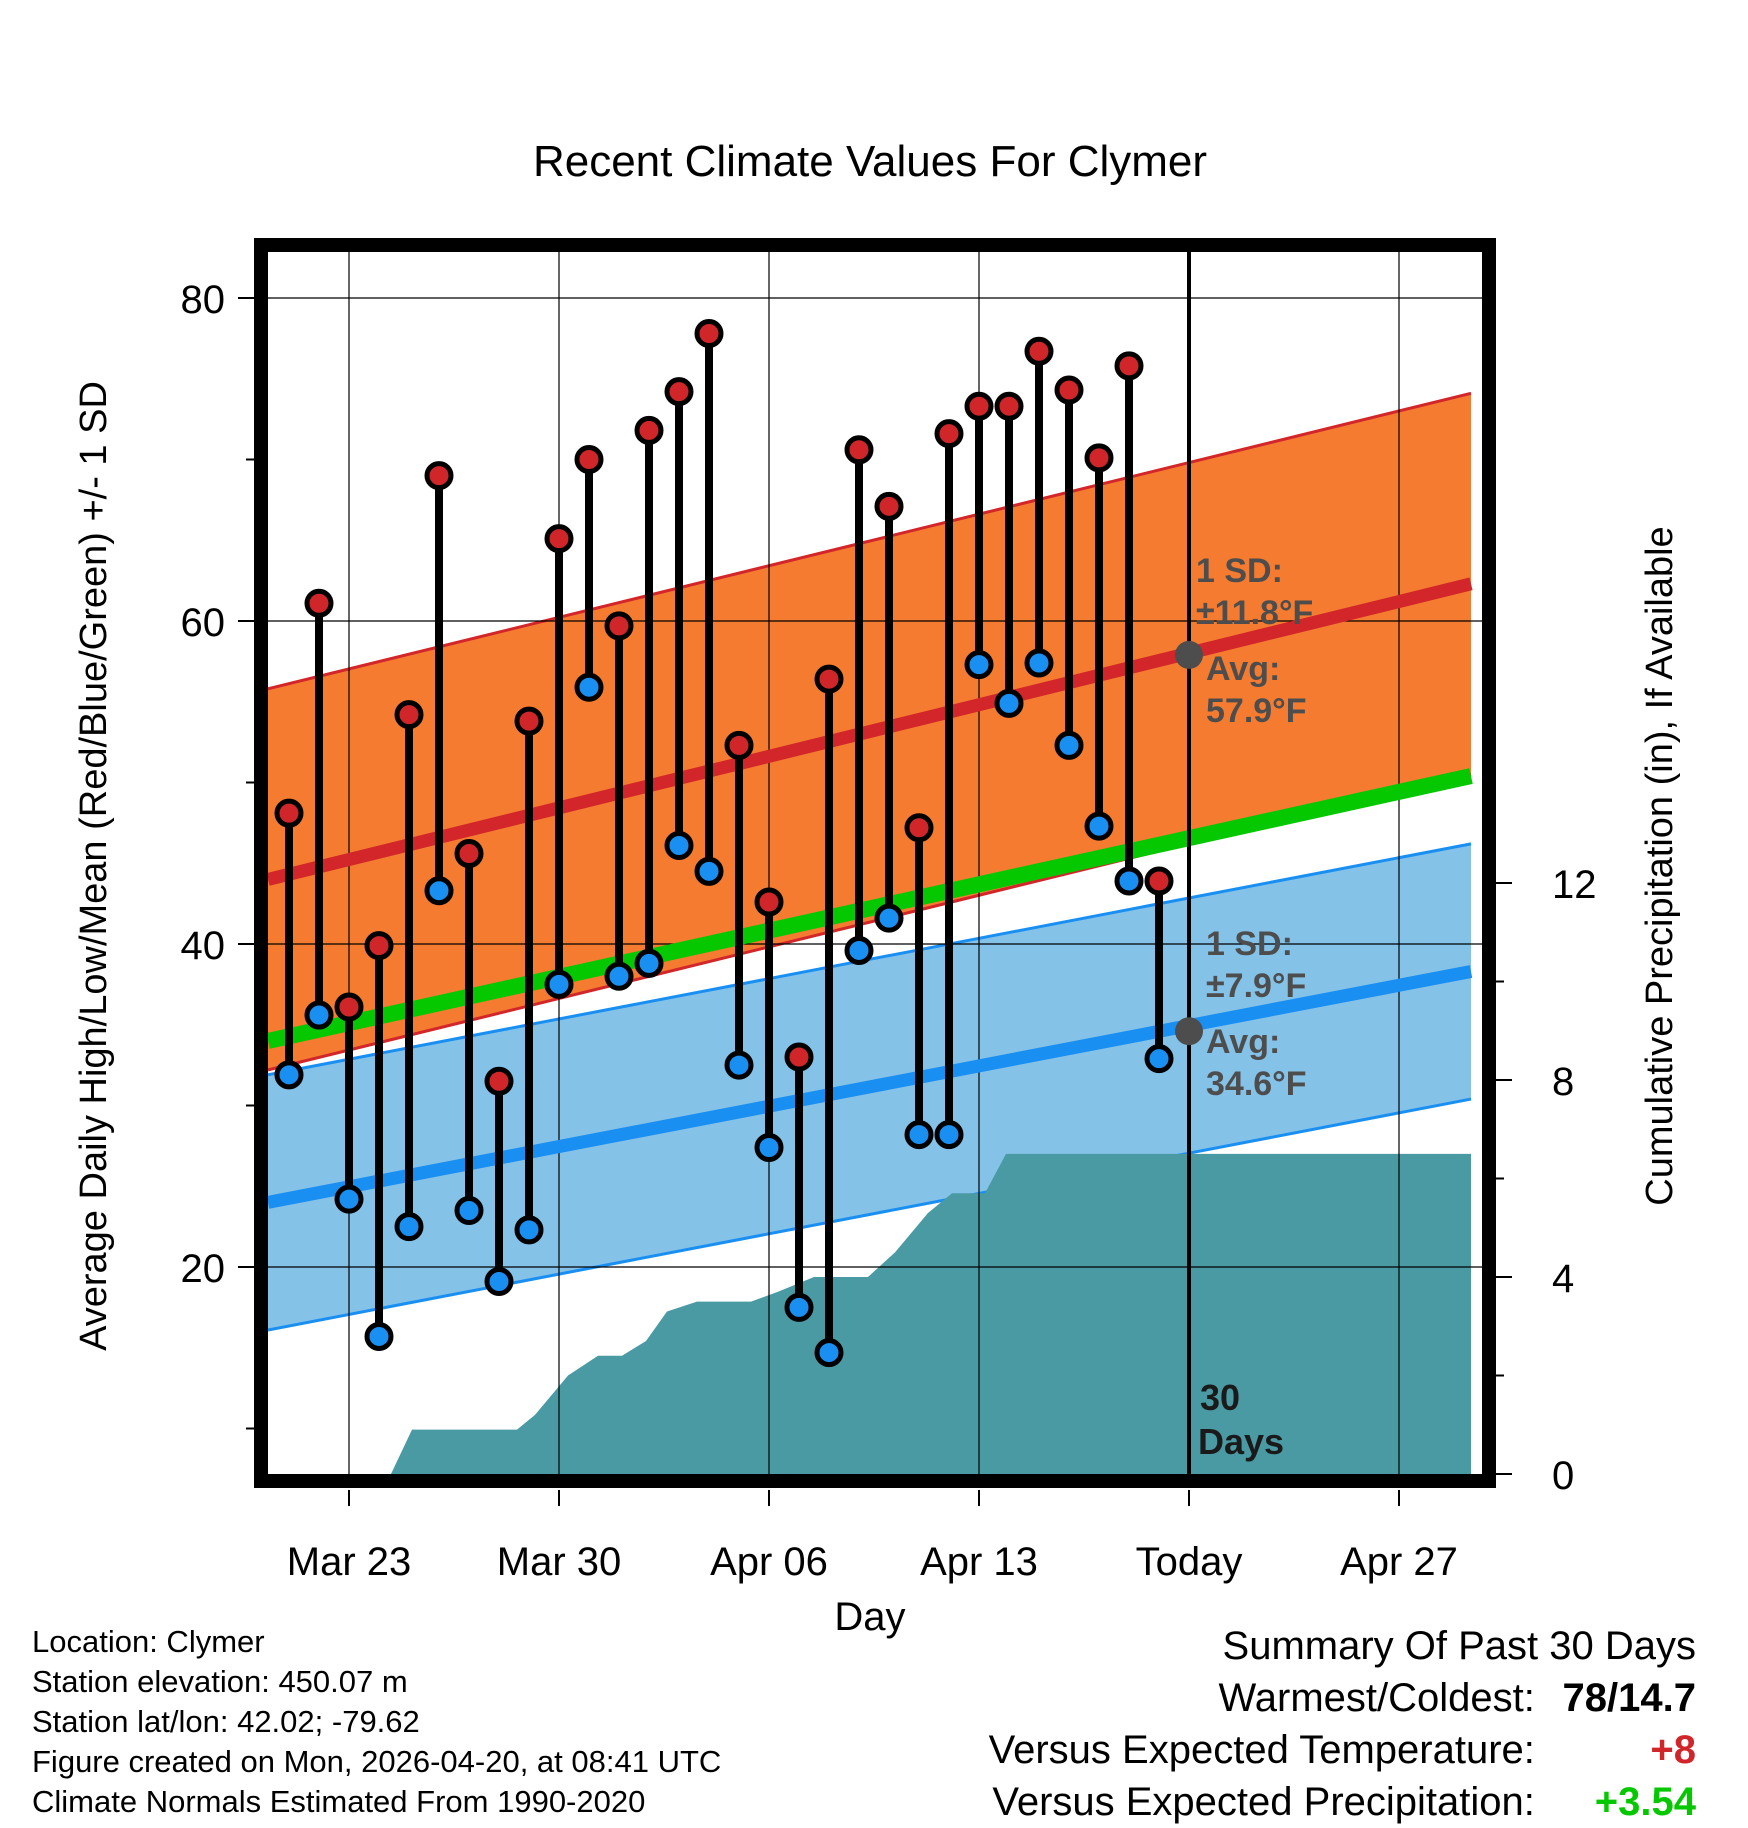 Image resolution: width=1748 pixels, height=1828 pixels. Describe the element at coordinates (1256, 986) in the screenshot. I see `low-sd-value: ±7.9°F` at that location.